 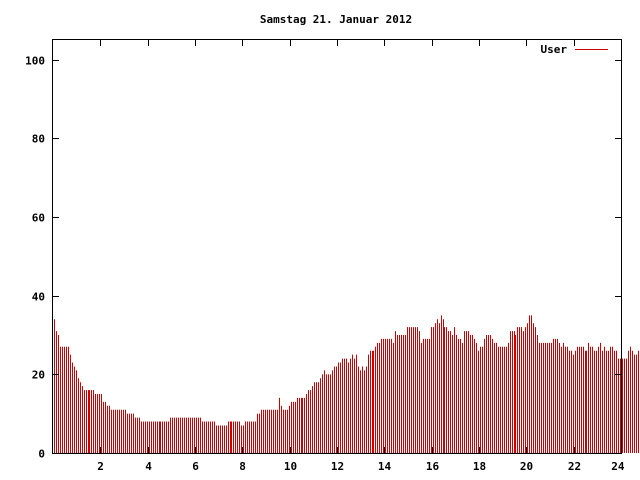 What do you see at coordinates (100, 466) in the screenshot?
I see `x-tick-label: 2` at bounding box center [100, 466].